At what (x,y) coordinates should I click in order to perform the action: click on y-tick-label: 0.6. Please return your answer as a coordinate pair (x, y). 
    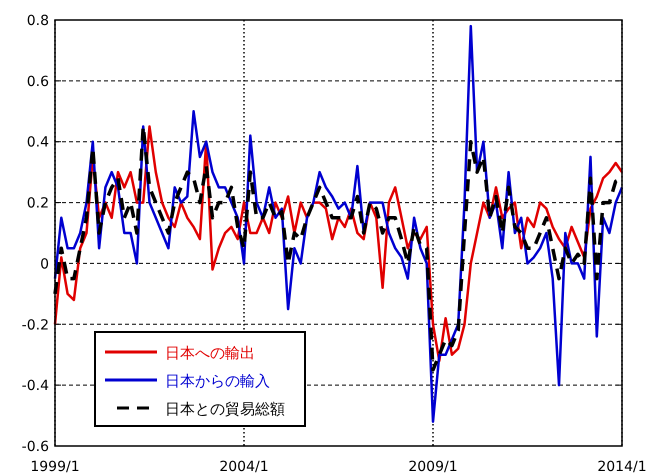
    Looking at the image, I should click on (38, 82).